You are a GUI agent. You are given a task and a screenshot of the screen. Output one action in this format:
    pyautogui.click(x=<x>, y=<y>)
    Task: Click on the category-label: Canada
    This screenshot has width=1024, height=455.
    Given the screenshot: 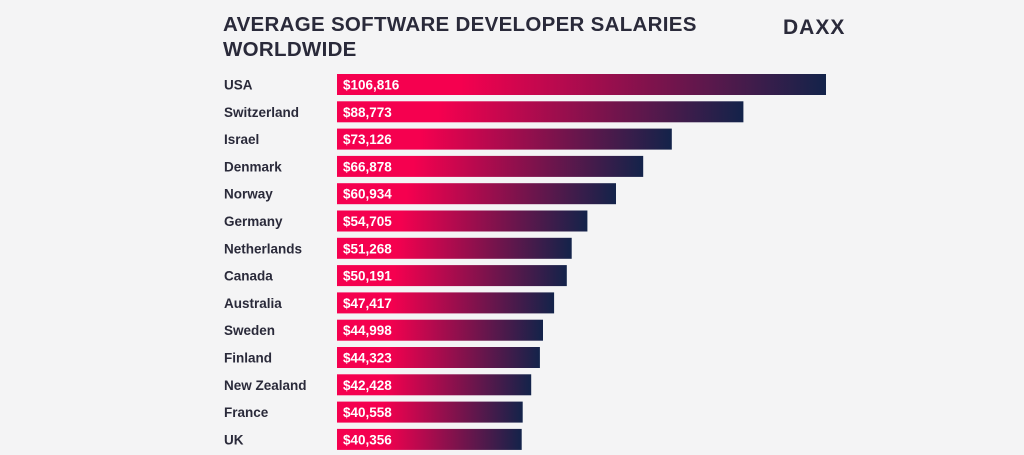 What is the action you would take?
    pyautogui.click(x=248, y=276)
    